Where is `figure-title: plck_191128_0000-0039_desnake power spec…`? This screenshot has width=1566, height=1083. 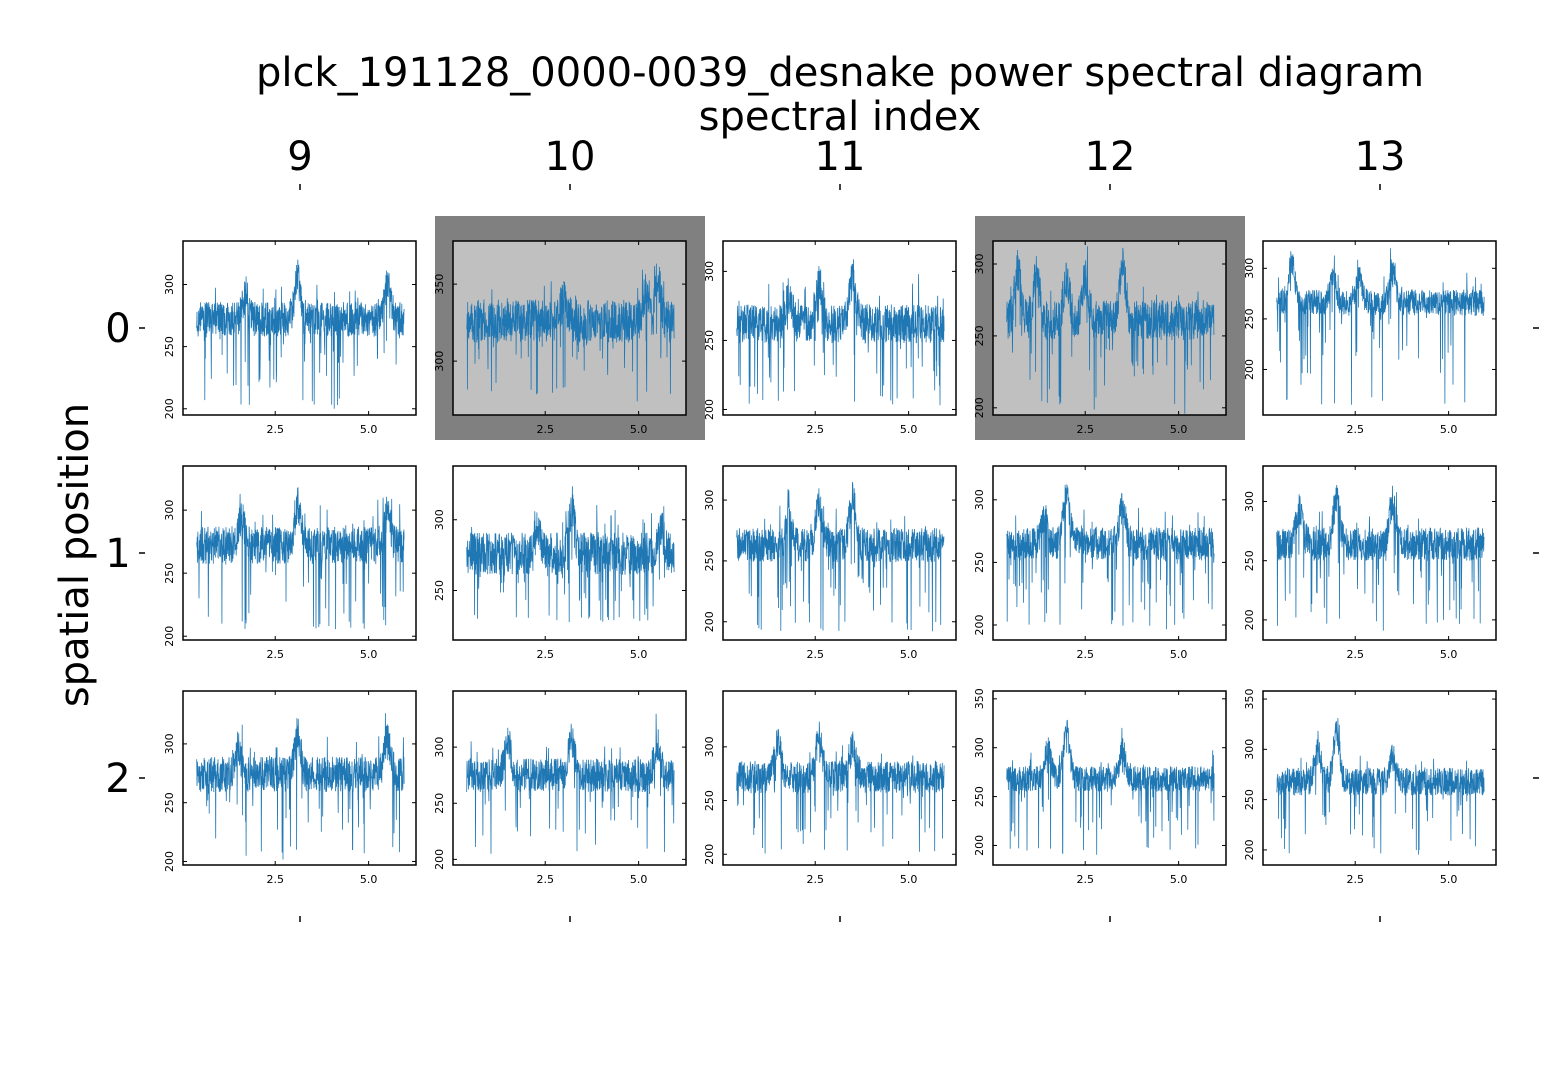 figure-title: plck_191128_0000-0039_desnake power spec… is located at coordinates (840, 73).